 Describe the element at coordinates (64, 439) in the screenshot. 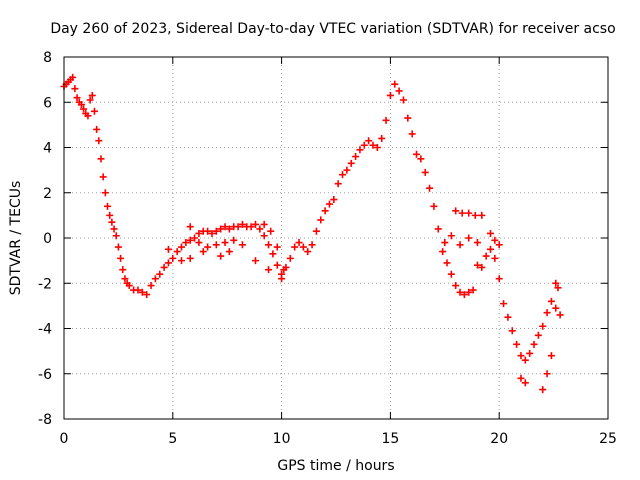

I see `x-tick-label: 0` at that location.